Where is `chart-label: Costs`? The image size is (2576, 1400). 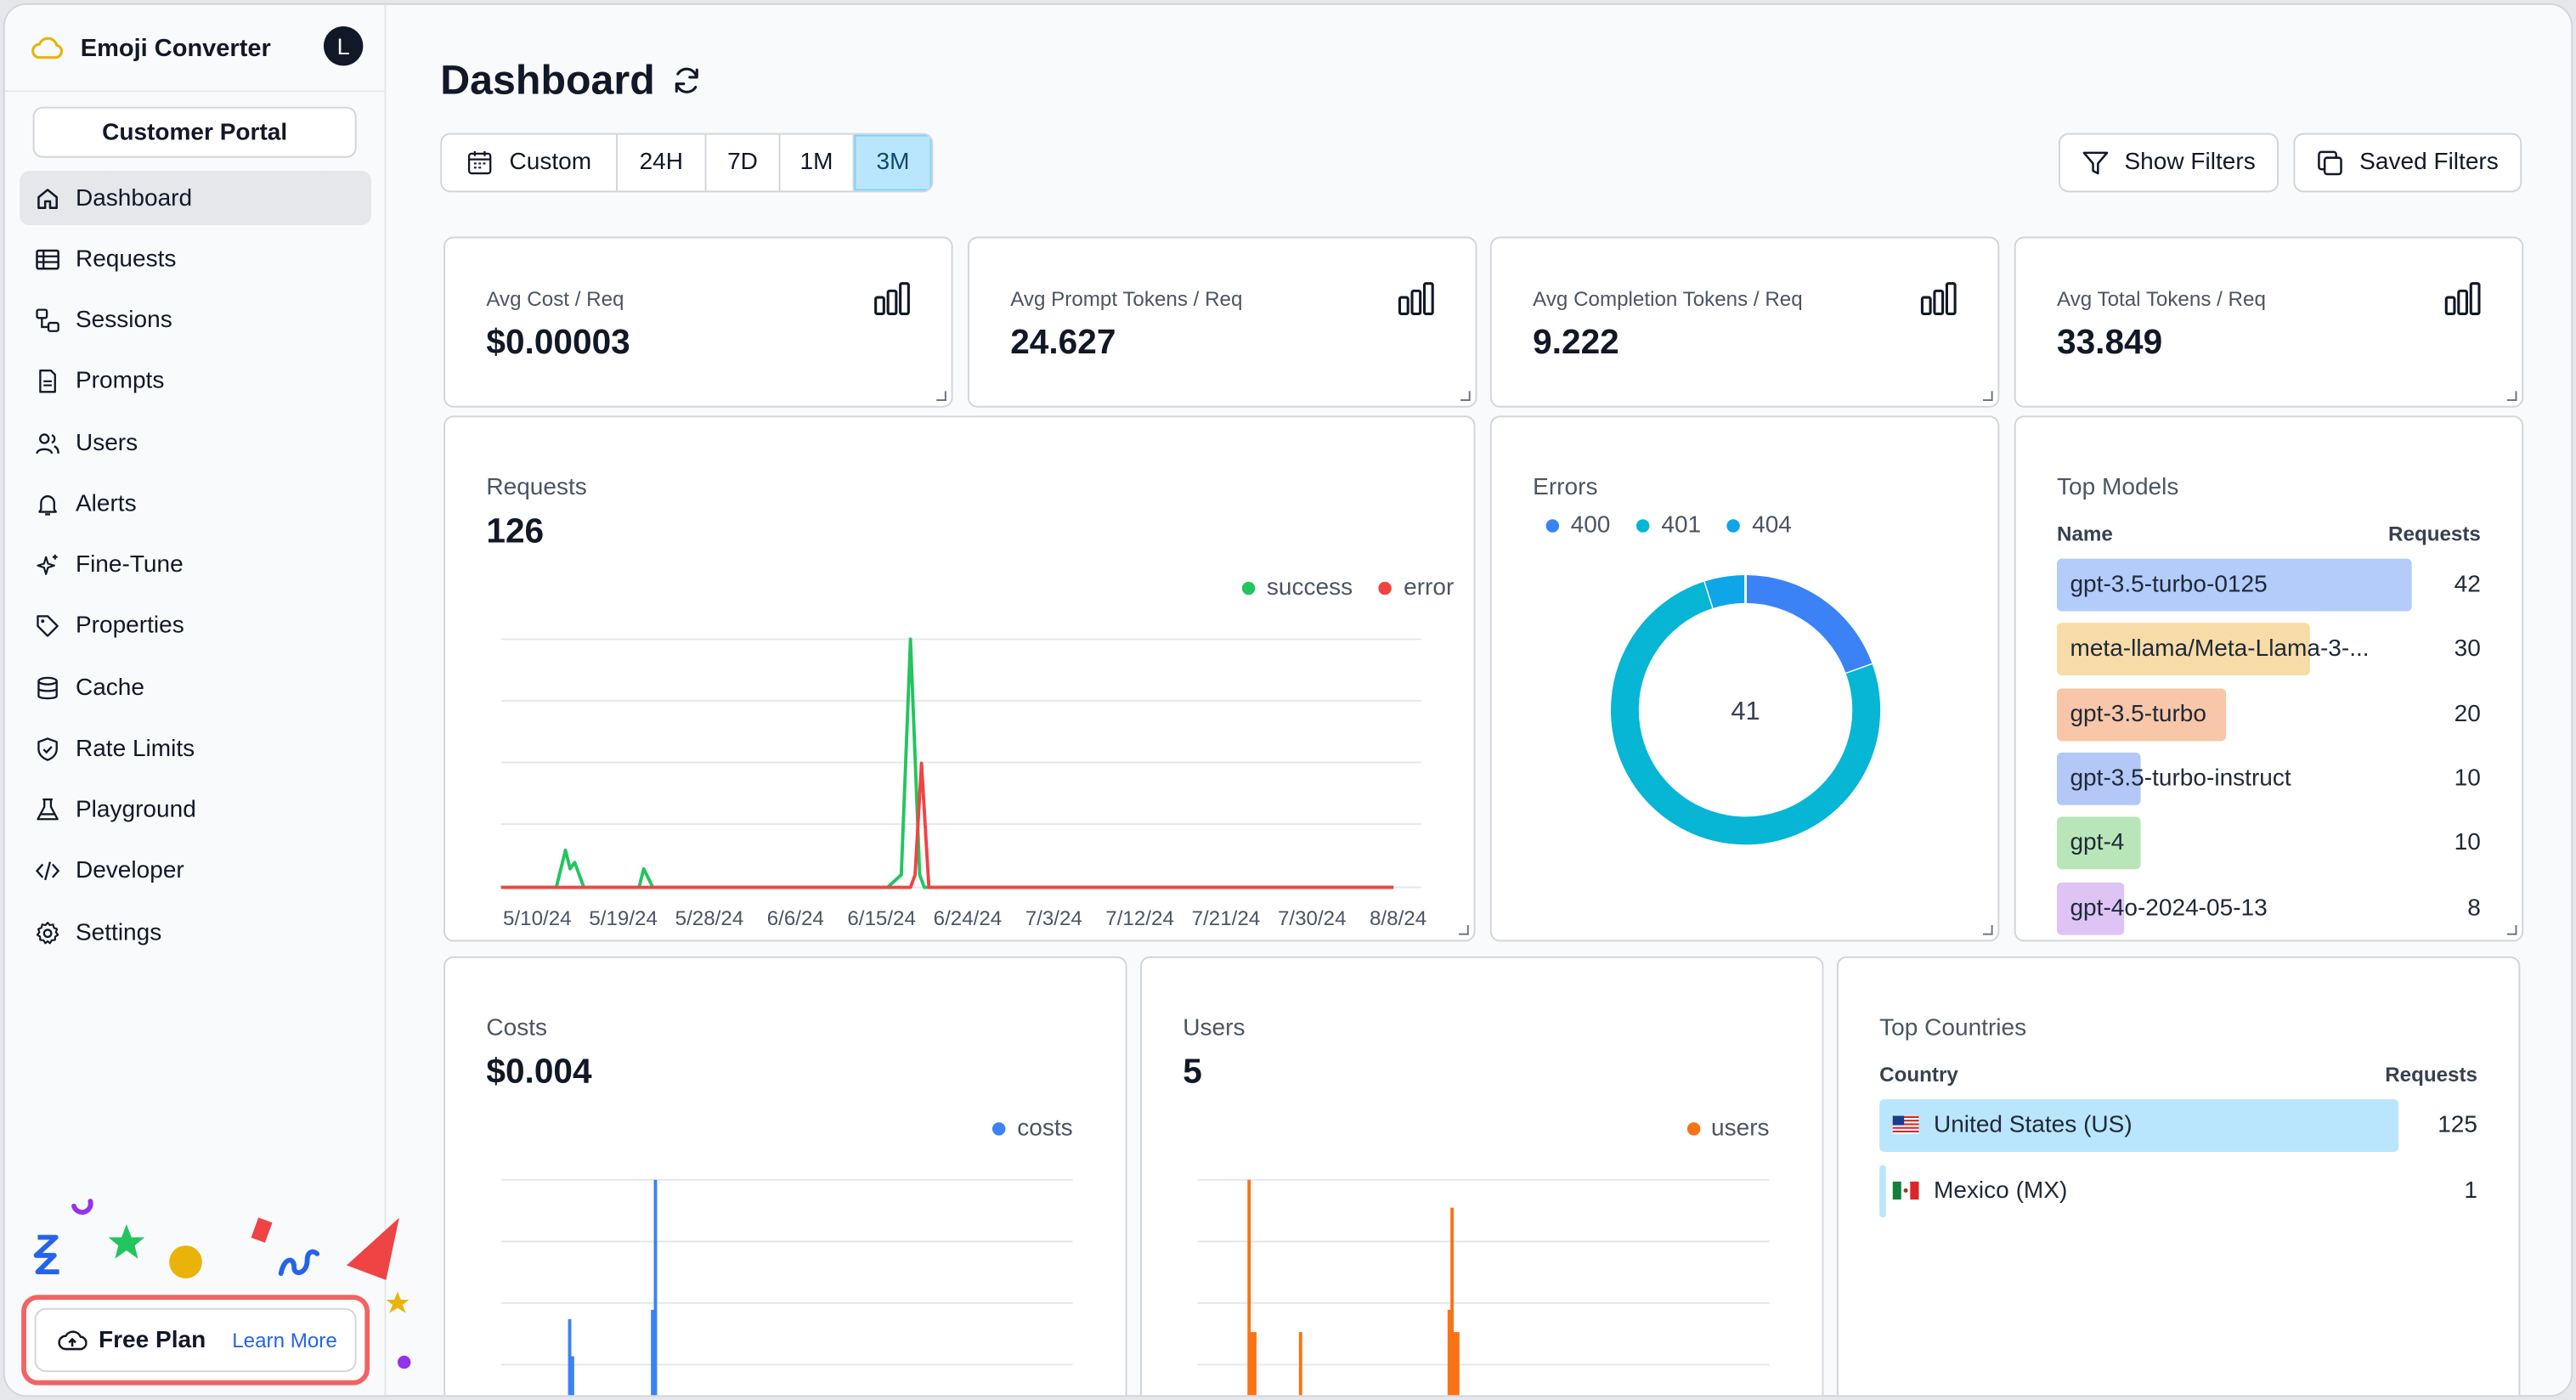 chart-label: Costs is located at coordinates (517, 1028).